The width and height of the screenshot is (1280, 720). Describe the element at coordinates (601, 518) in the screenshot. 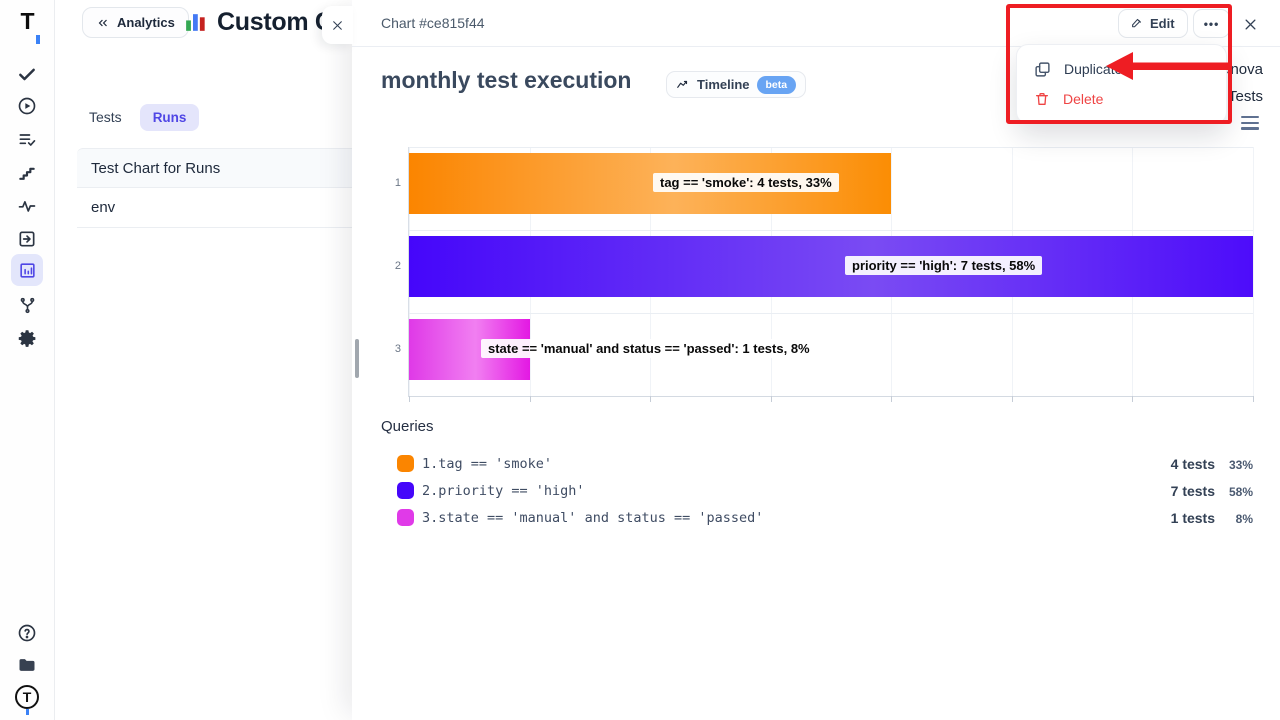

I see `query-text: state == 'manual' and status == 'passed'` at that location.